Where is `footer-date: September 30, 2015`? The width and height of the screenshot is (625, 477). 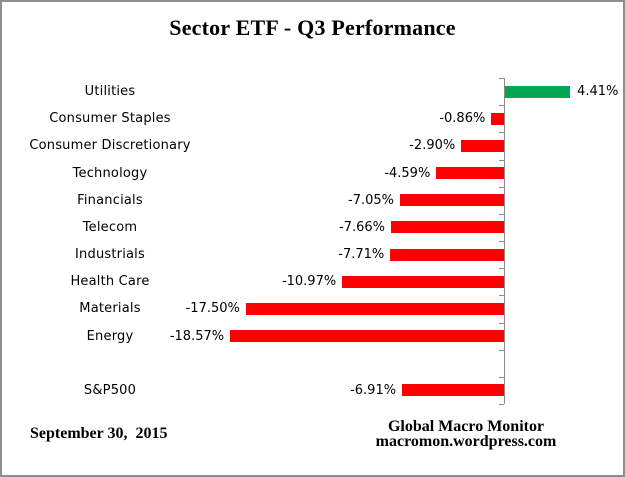 footer-date: September 30, 2015 is located at coordinates (99, 433).